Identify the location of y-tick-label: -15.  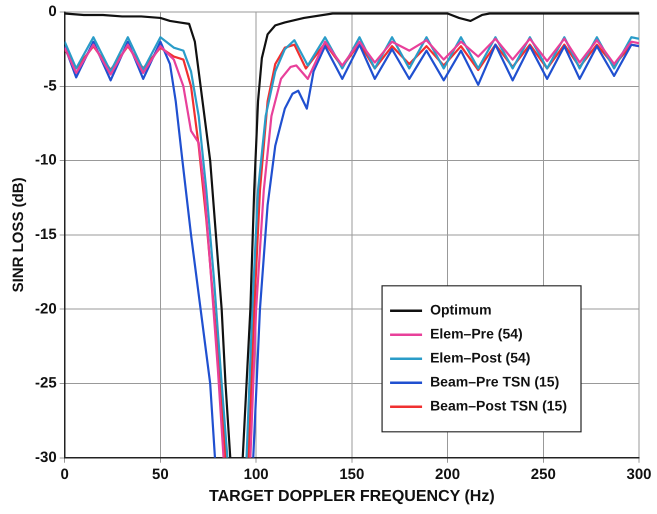
(45, 235).